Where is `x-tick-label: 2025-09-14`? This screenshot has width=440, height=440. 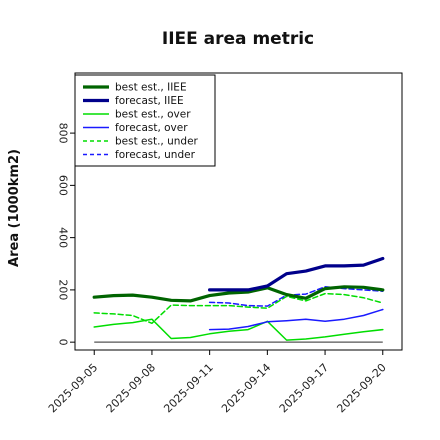 x-tick-label: 2025-09-14 is located at coordinates (246, 388).